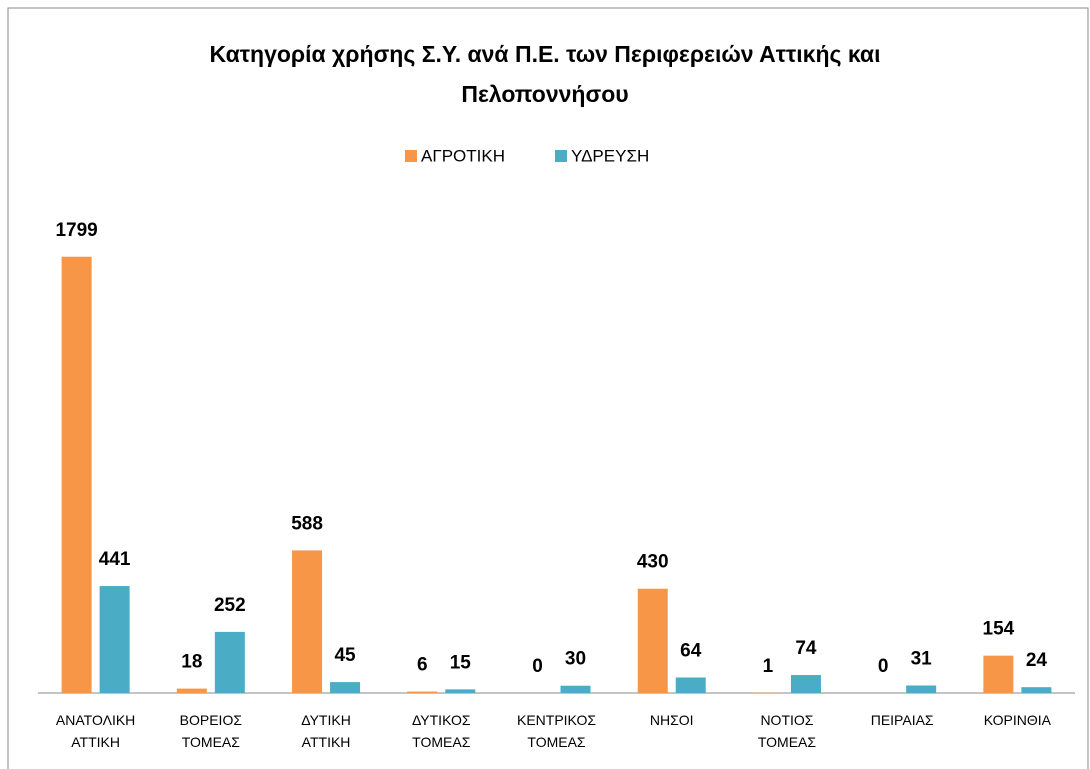 Image resolution: width=1090 pixels, height=769 pixels. Describe the element at coordinates (230, 605) in the screenshot. I see `data-label: 252` at that location.